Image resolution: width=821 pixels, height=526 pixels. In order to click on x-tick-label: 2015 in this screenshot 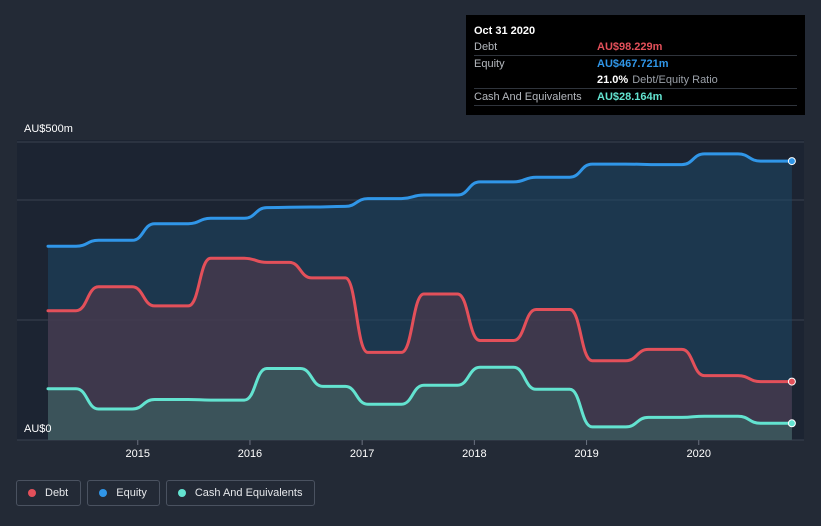, I will do `click(138, 454)`.